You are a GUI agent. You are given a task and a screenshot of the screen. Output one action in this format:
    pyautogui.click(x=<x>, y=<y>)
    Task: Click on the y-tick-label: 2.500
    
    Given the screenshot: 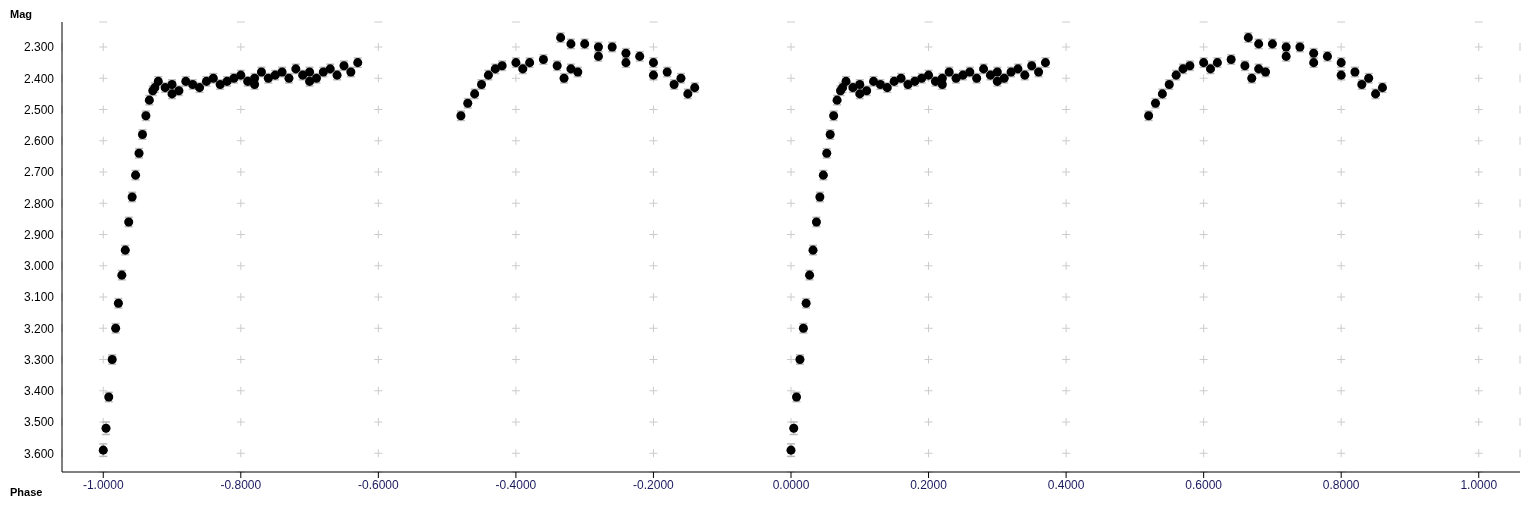 What is the action you would take?
    pyautogui.click(x=39, y=109)
    